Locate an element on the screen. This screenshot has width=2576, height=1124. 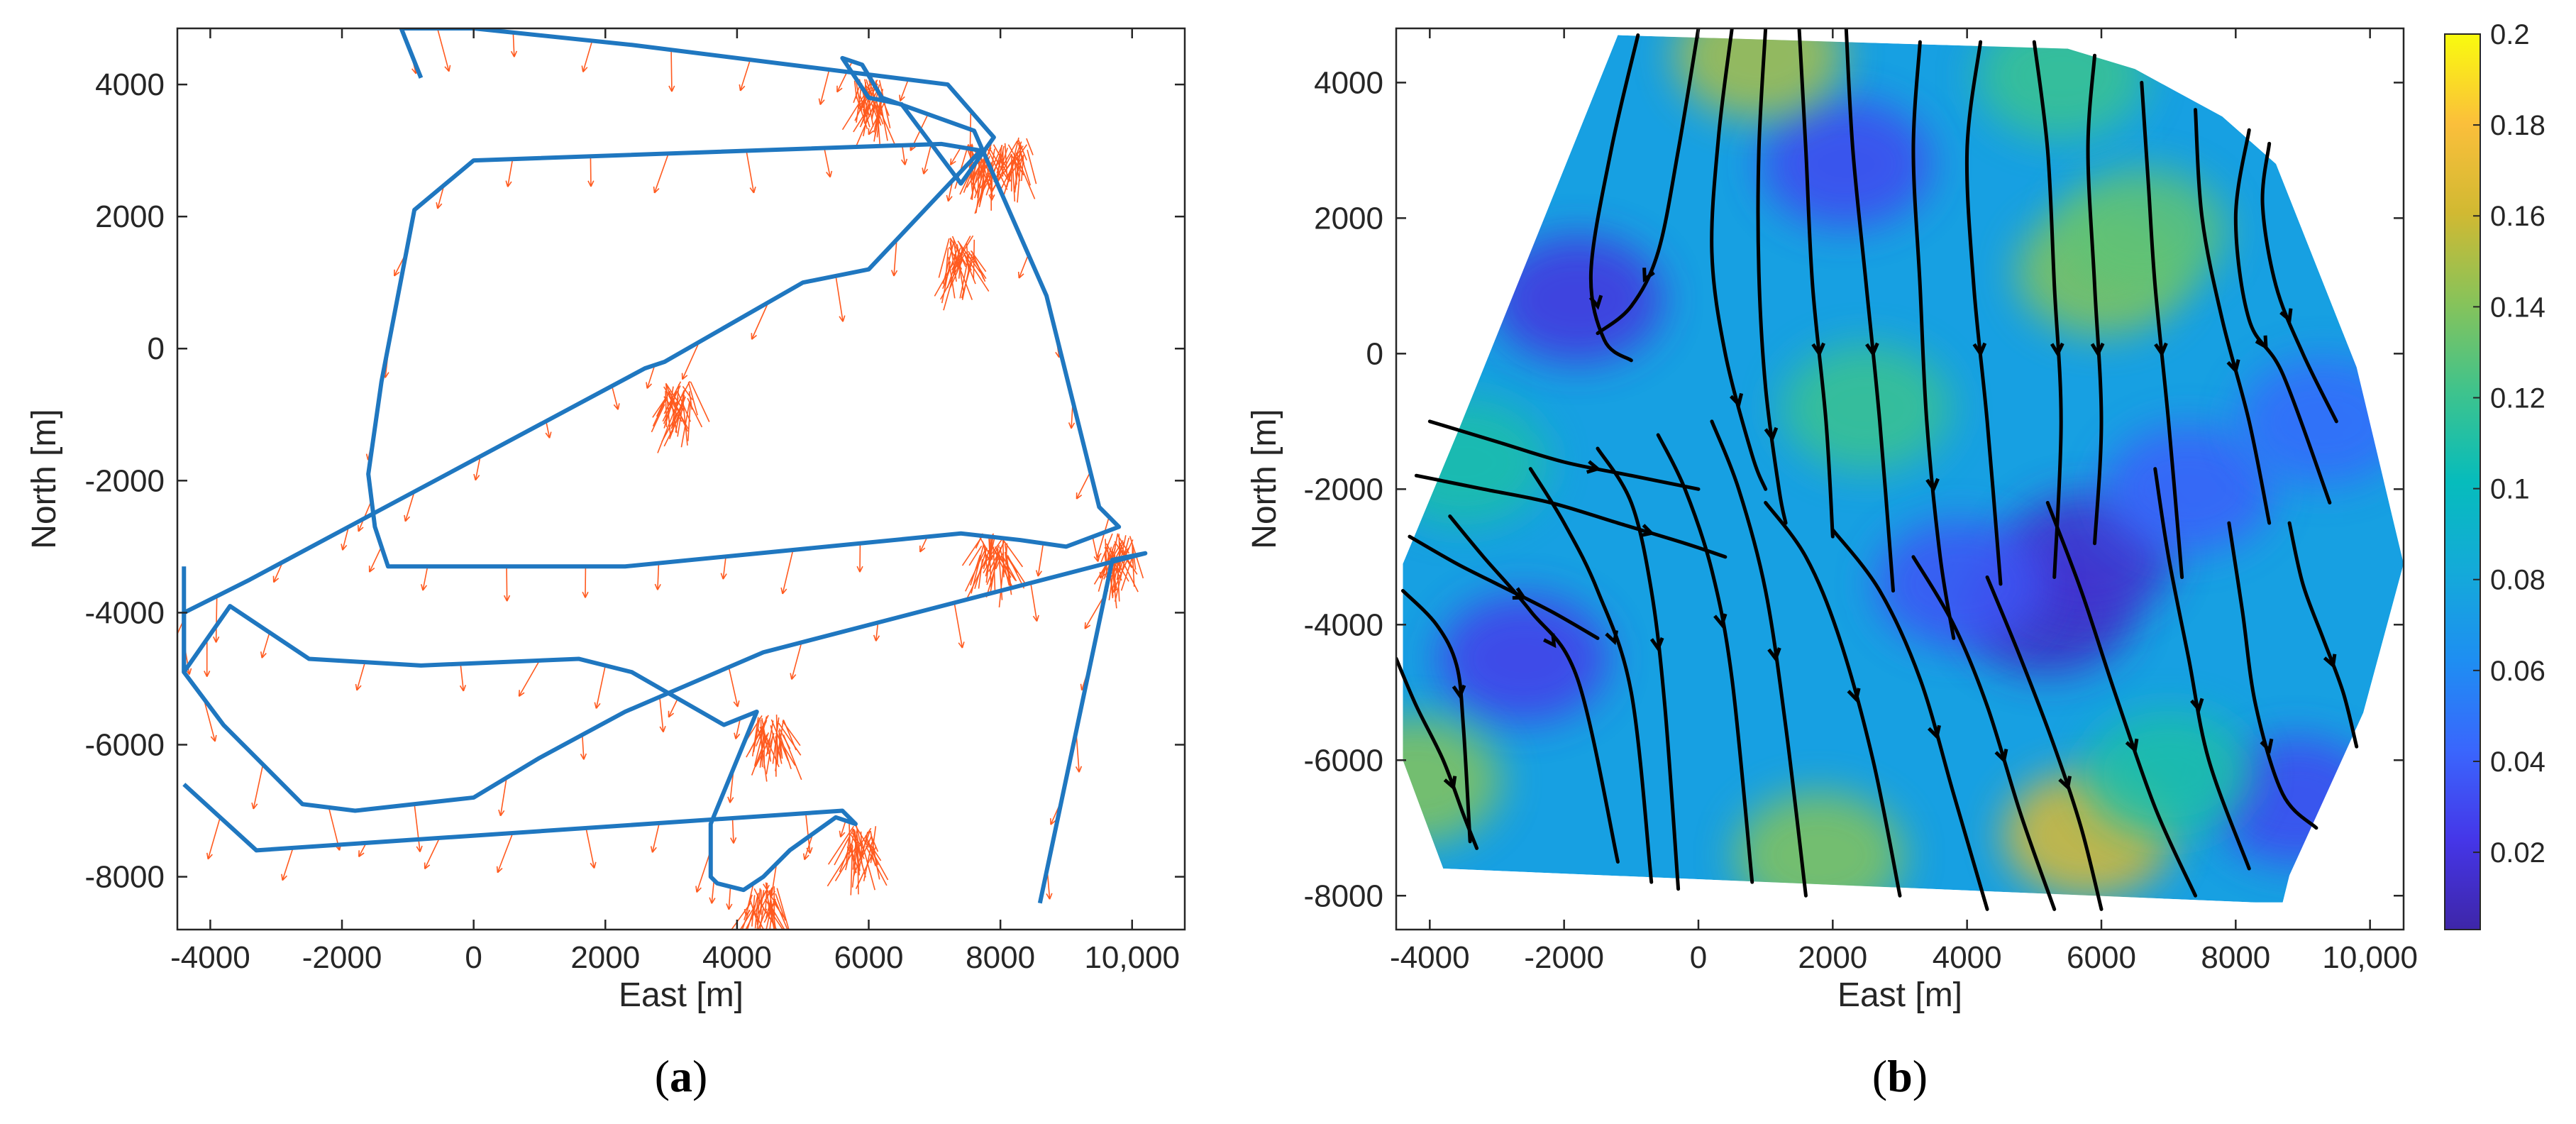
colorbar-tick-label: 0.1 is located at coordinates (2510, 489).